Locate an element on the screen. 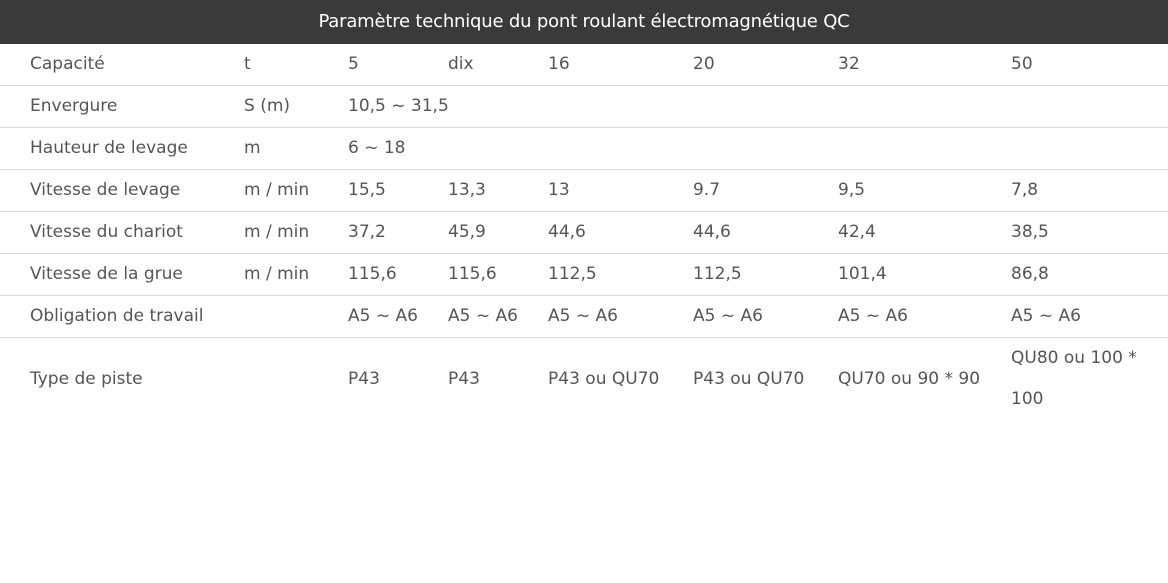 Image resolution: width=1168 pixels, height=583 pixels. row-unit: m is located at coordinates (296, 148).